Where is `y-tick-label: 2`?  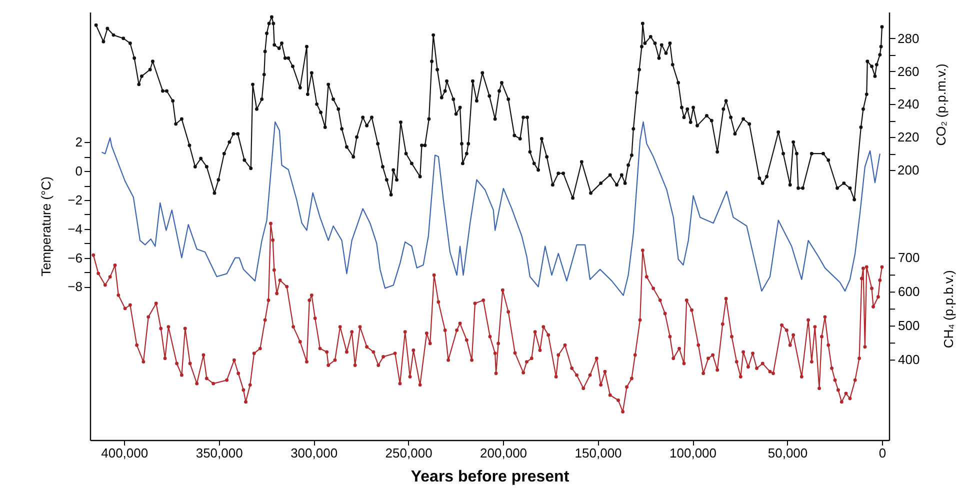 y-tick-label: 2 is located at coordinates (78, 142).